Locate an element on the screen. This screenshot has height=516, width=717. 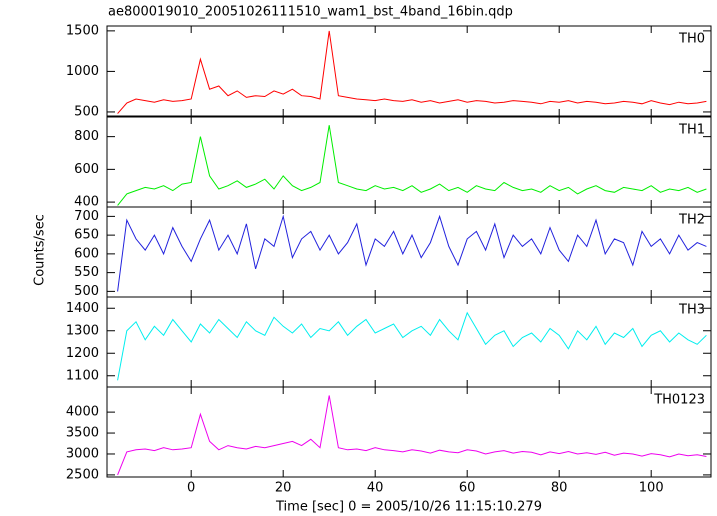
x-tick-label: 20 is located at coordinates (283, 488).